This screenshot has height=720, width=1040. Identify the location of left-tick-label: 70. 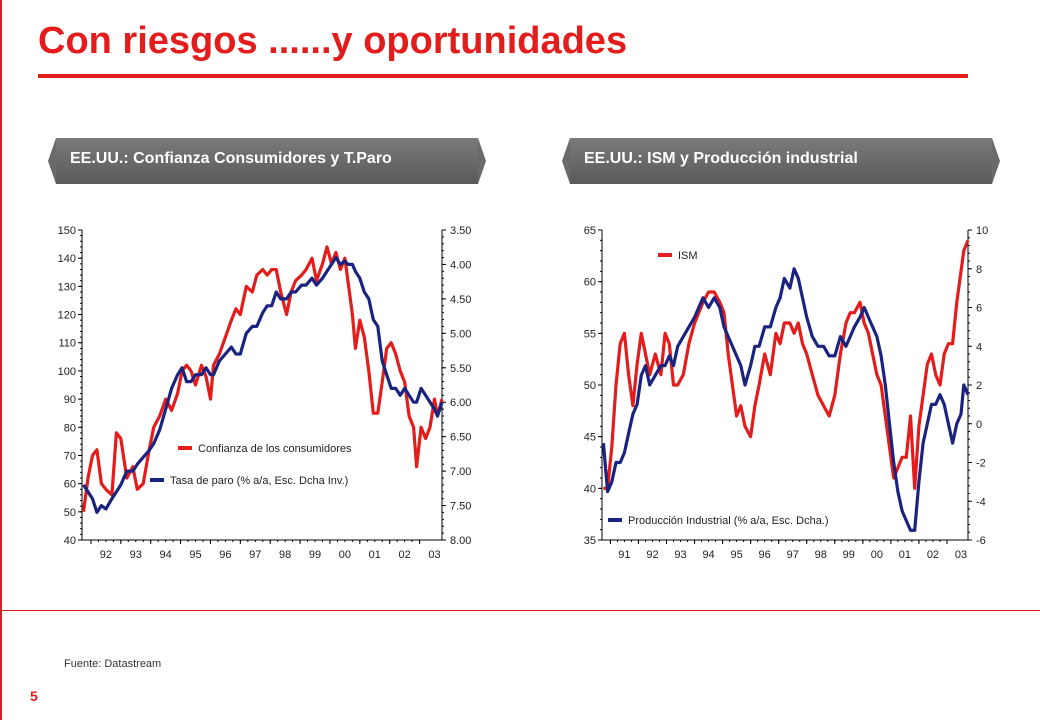
(70, 456).